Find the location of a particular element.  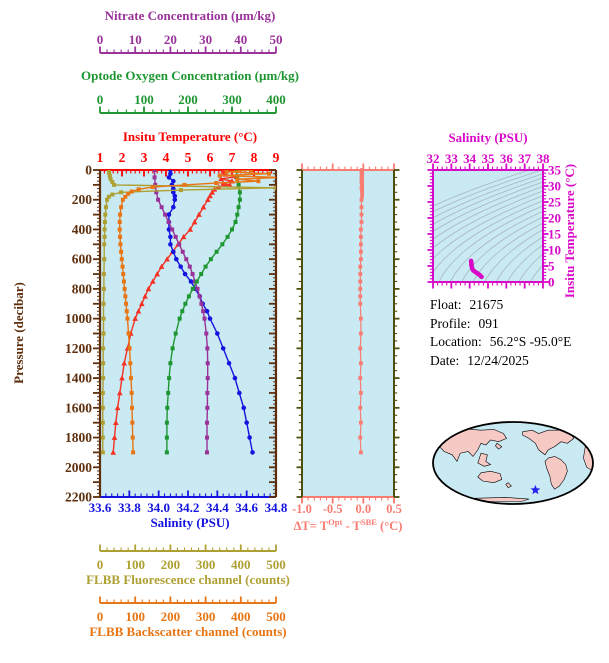

fluorescence-axis-title: FLBB Fluorescence channel (counts) is located at coordinates (188, 579).